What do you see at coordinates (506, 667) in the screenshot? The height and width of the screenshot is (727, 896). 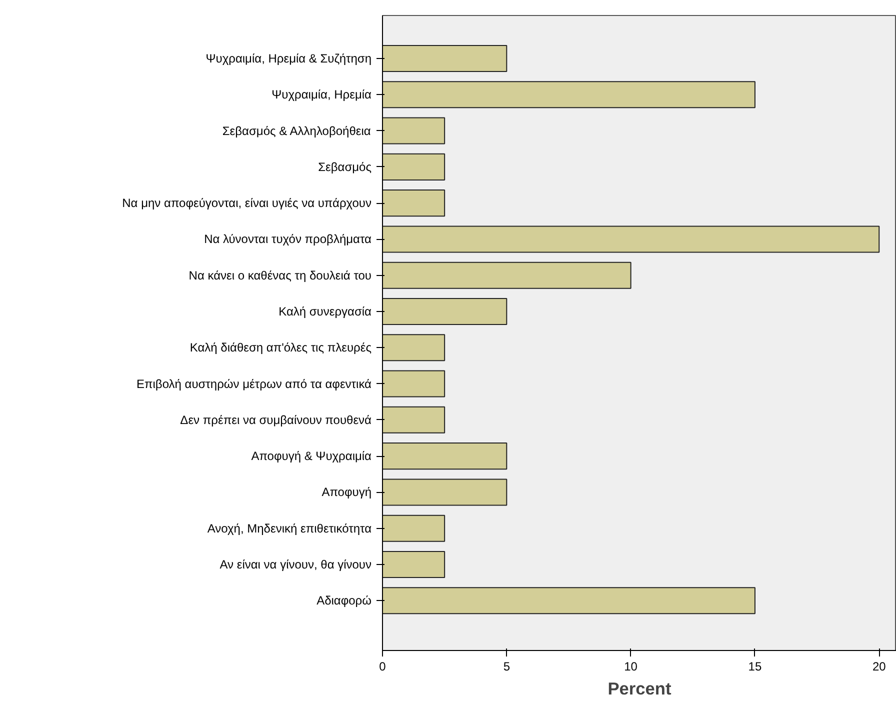 I see `x-tick-label: 5` at bounding box center [506, 667].